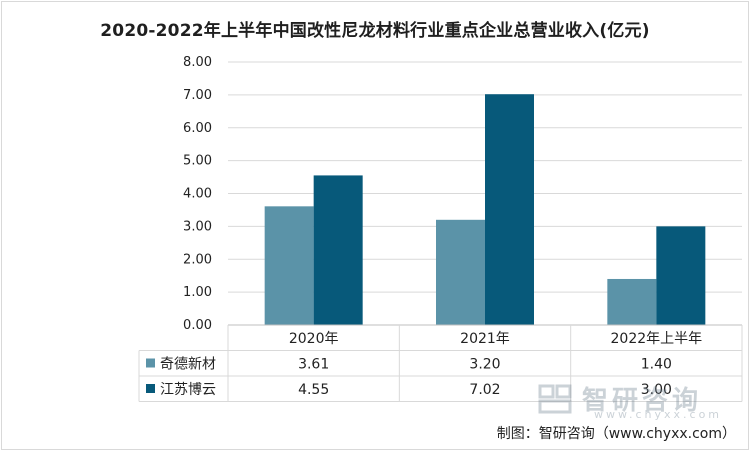  Describe the element at coordinates (375, 31) in the screenshot. I see `chart-title: 2020-2022年上半年中国改性尼龙材料行业重点企业总营业收入(亿元)` at that location.